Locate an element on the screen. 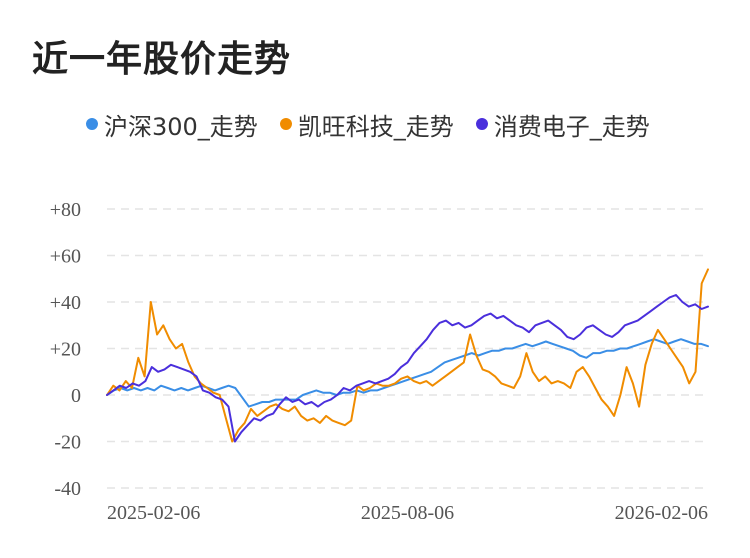 This screenshot has height=558, width=750. y-tick-label: +60 is located at coordinates (65, 257).